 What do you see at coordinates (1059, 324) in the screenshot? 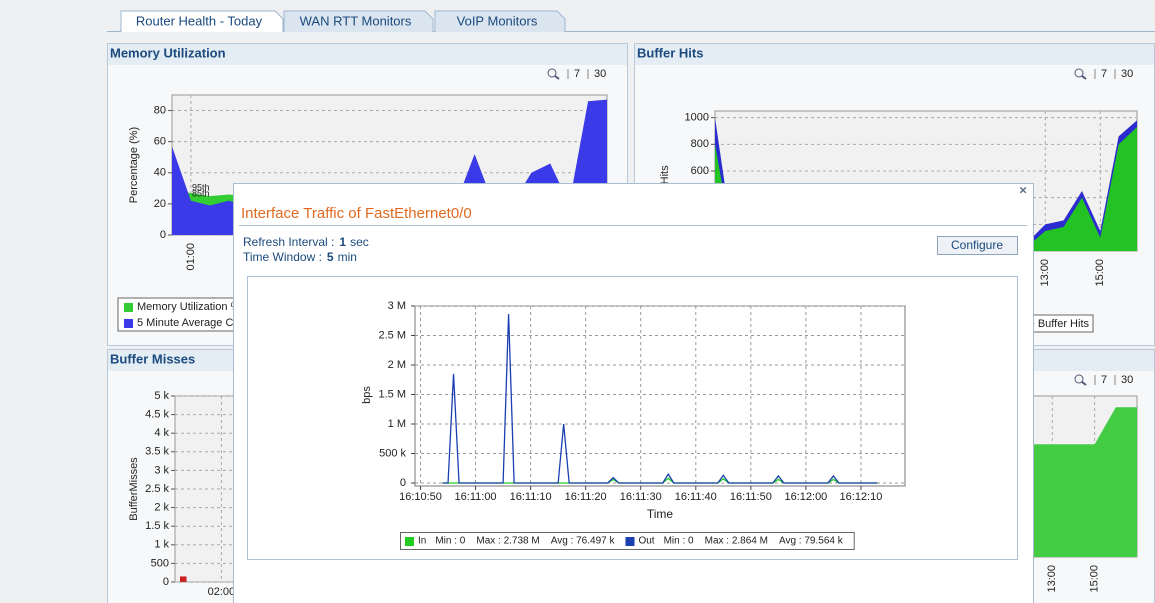
I see `legend-label: e Buffer Hits` at bounding box center [1059, 324].